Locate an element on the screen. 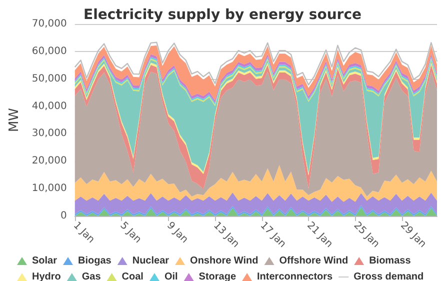  y-tick-label: 50,000 is located at coordinates (49, 78).